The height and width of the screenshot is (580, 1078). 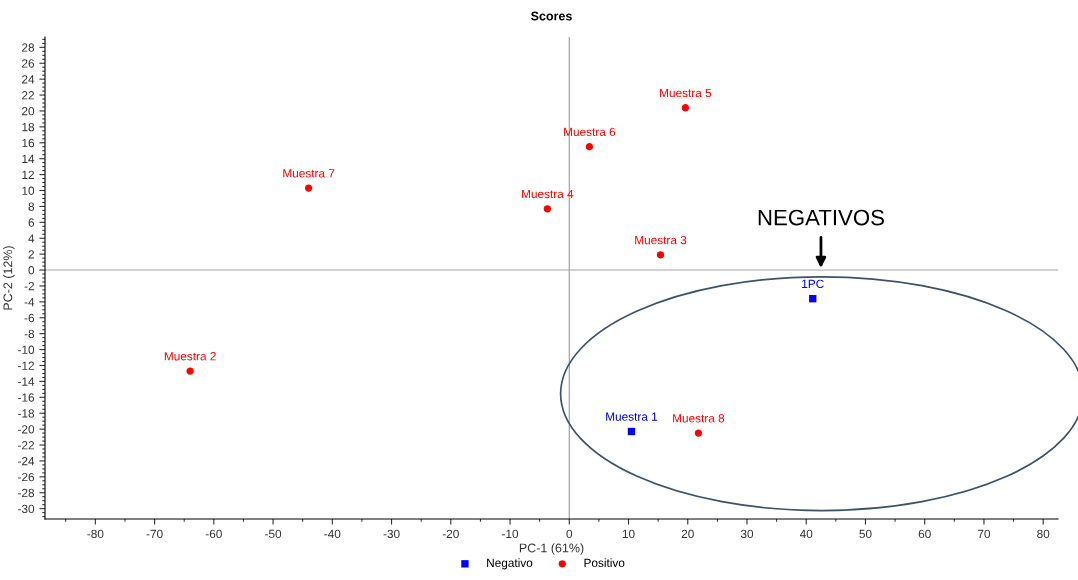 I want to click on y-tick-label: 0, so click(x=31, y=270).